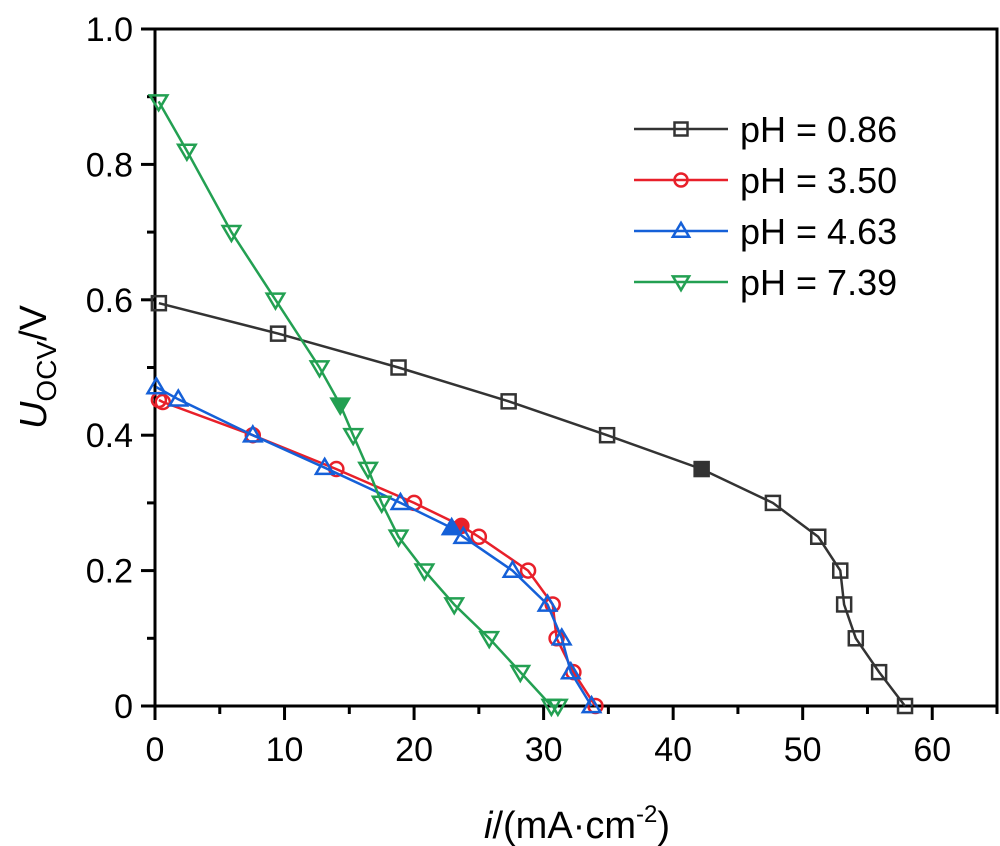 The width and height of the screenshot is (1000, 846). What do you see at coordinates (932, 750) in the screenshot?
I see `x-tick-label: 60` at bounding box center [932, 750].